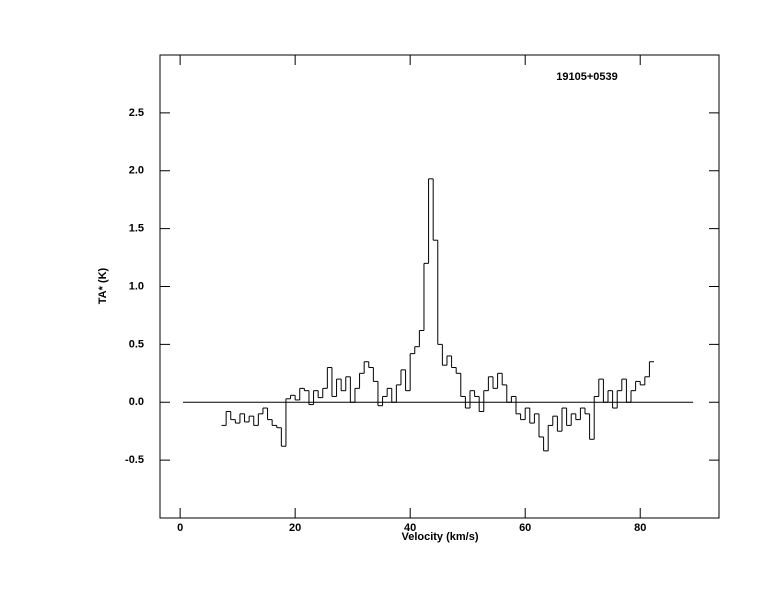 The height and width of the screenshot is (612, 774). What do you see at coordinates (136, 171) in the screenshot?
I see `y-tick-label: 2.0` at bounding box center [136, 171].